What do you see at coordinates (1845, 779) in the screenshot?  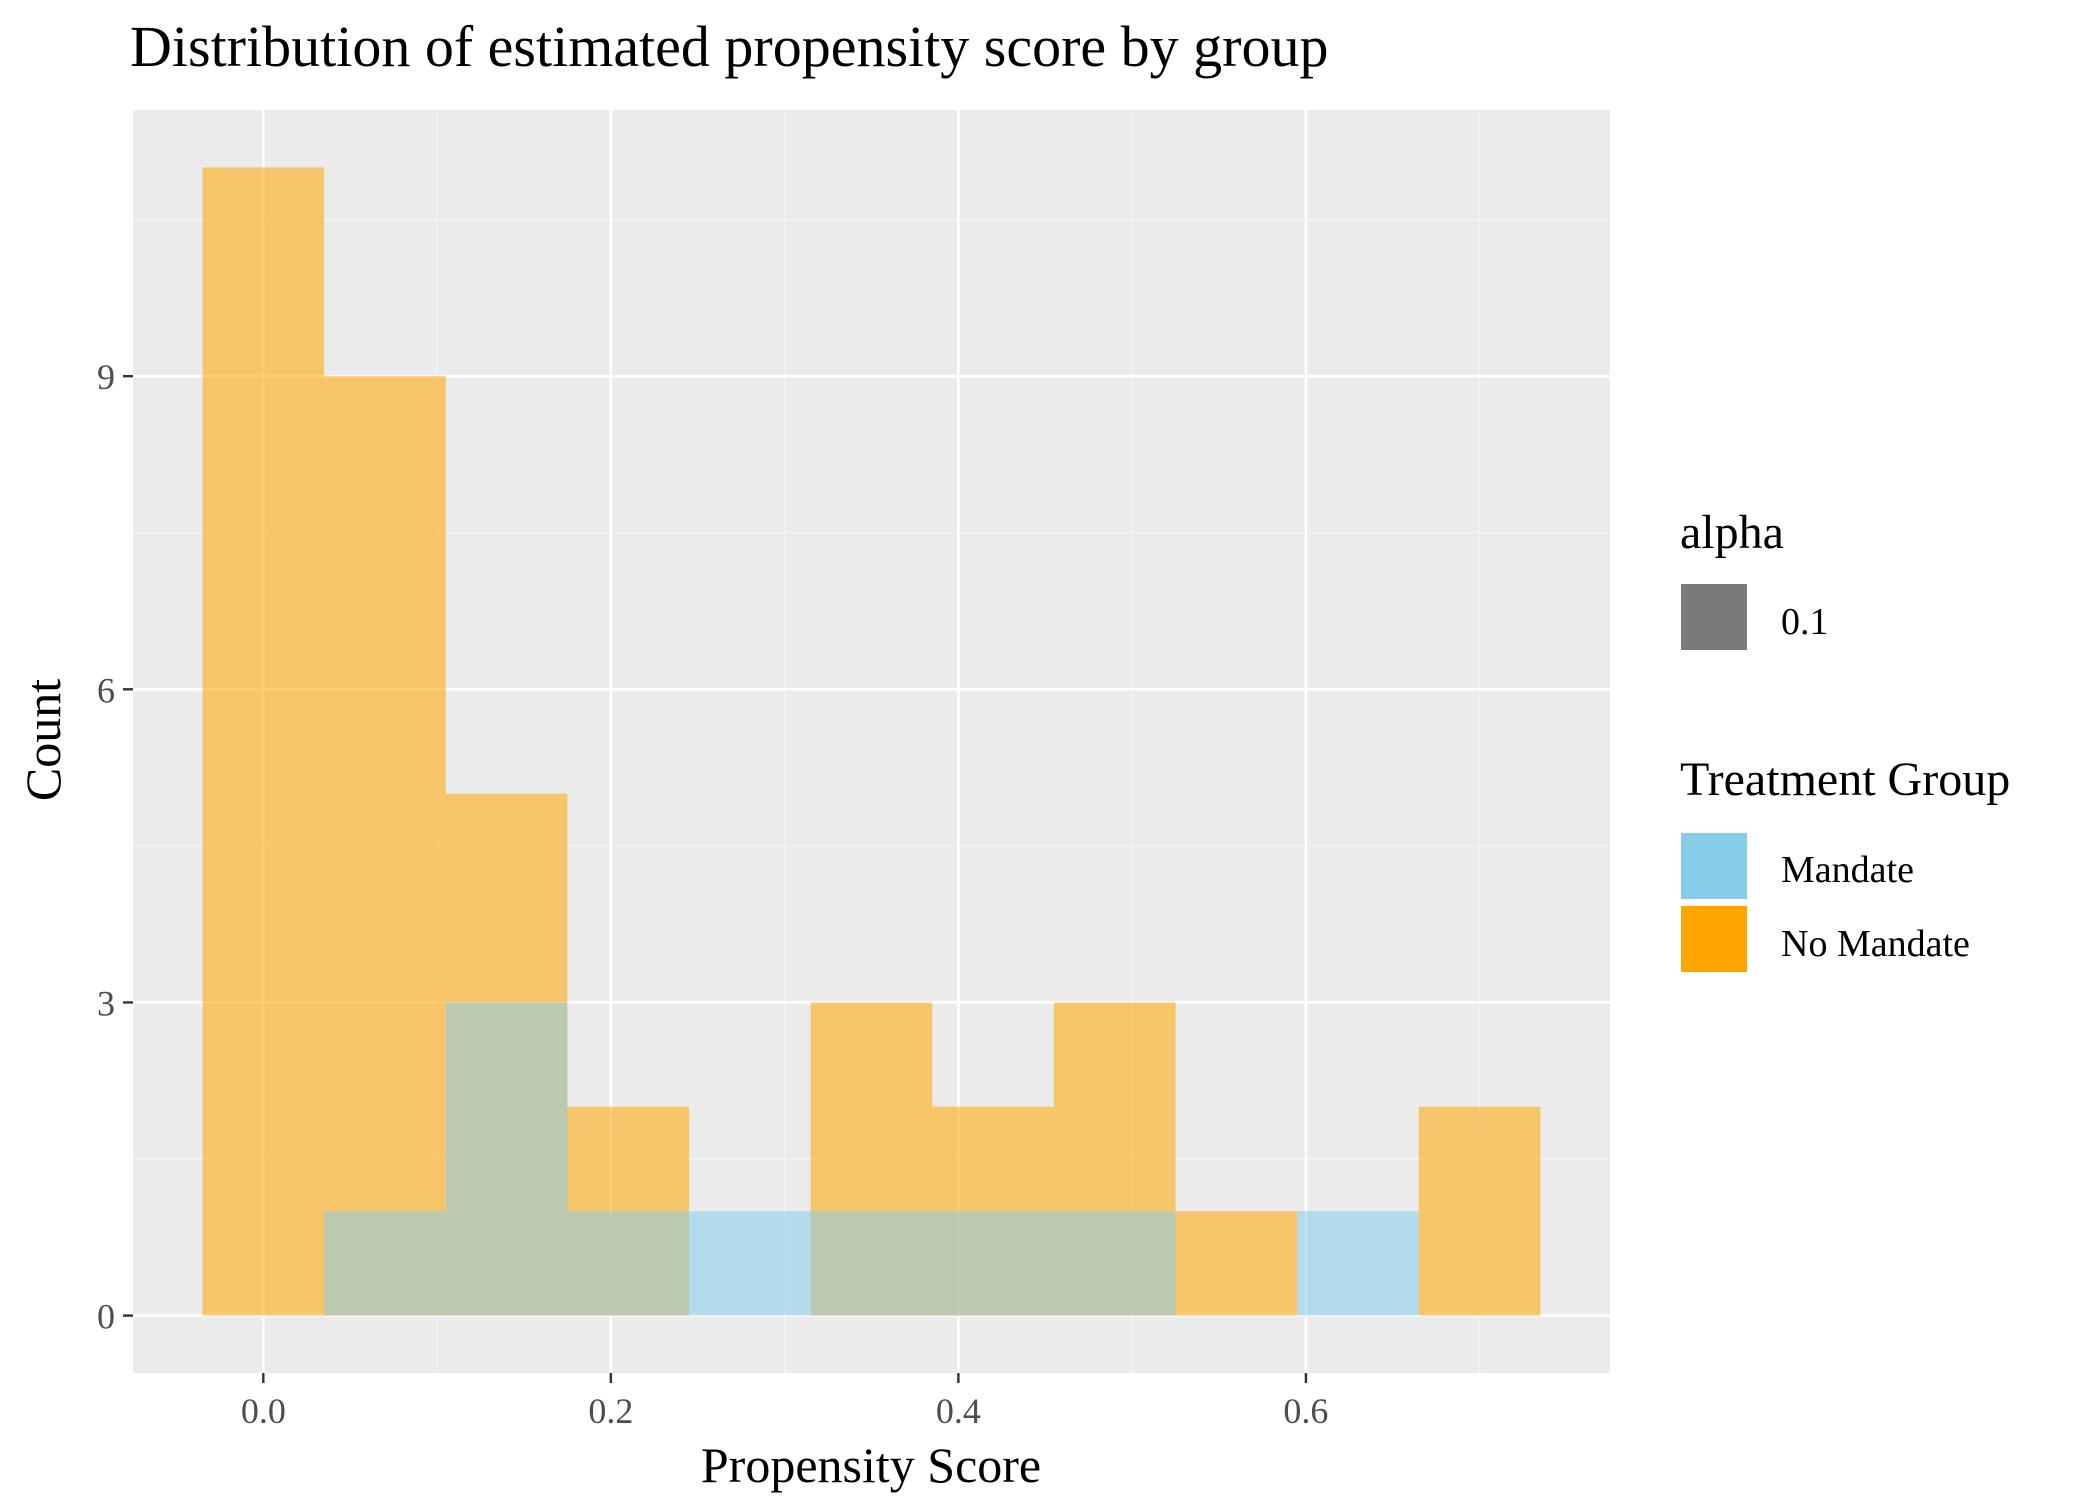 I see `legend-fill-title: Treatment Group` at bounding box center [1845, 779].